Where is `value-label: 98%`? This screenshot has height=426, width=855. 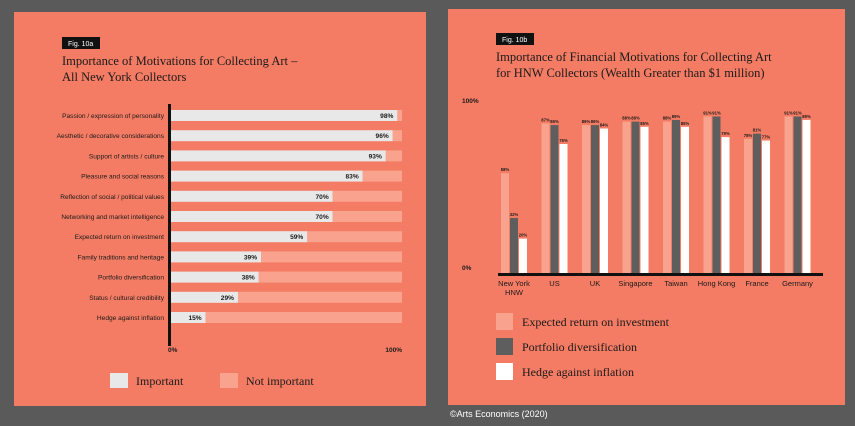
value-label: 98% is located at coordinates (386, 116).